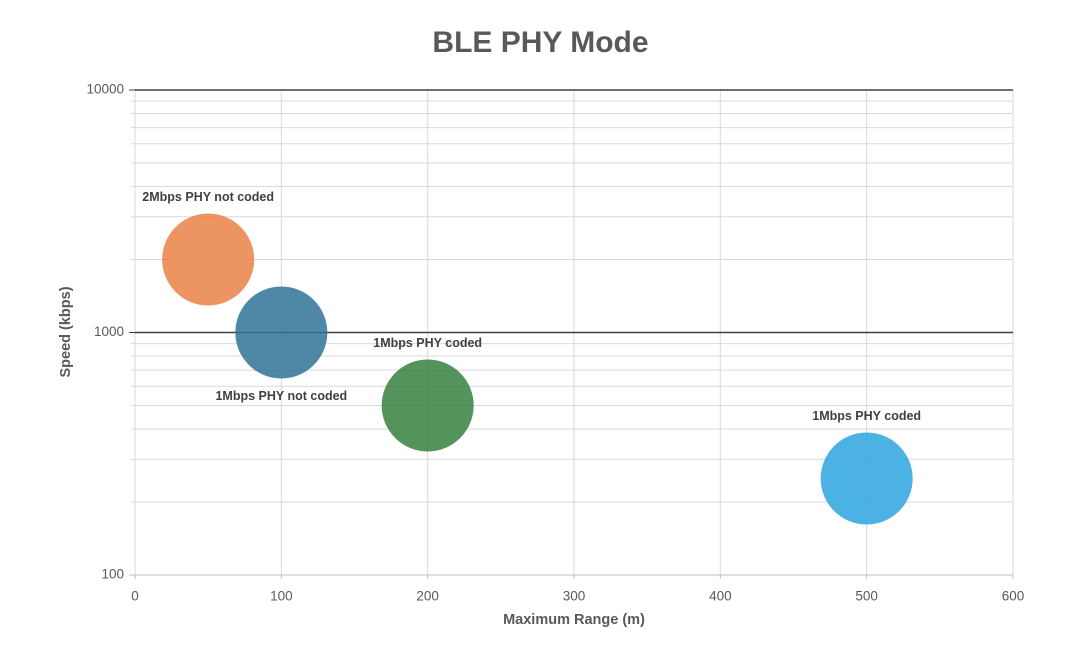  I want to click on x-axis-title: Maximum Range (m), so click(574, 620).